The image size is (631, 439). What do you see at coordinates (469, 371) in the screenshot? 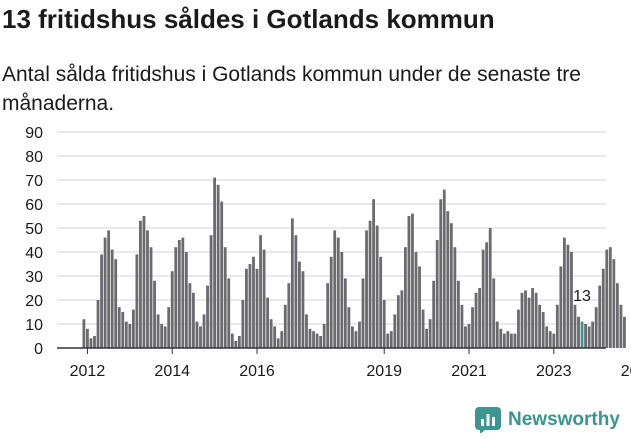
I see `x-tick-label: 2021` at bounding box center [469, 371].